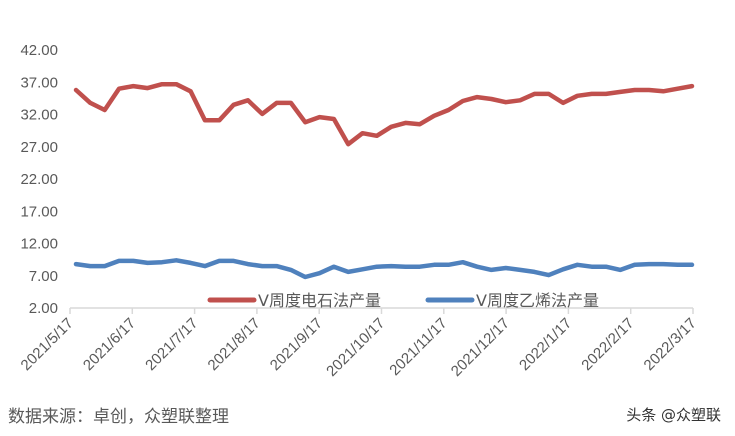  Describe the element at coordinates (319, 300) in the screenshot. I see `legend-label: V周度电石法产量` at that location.